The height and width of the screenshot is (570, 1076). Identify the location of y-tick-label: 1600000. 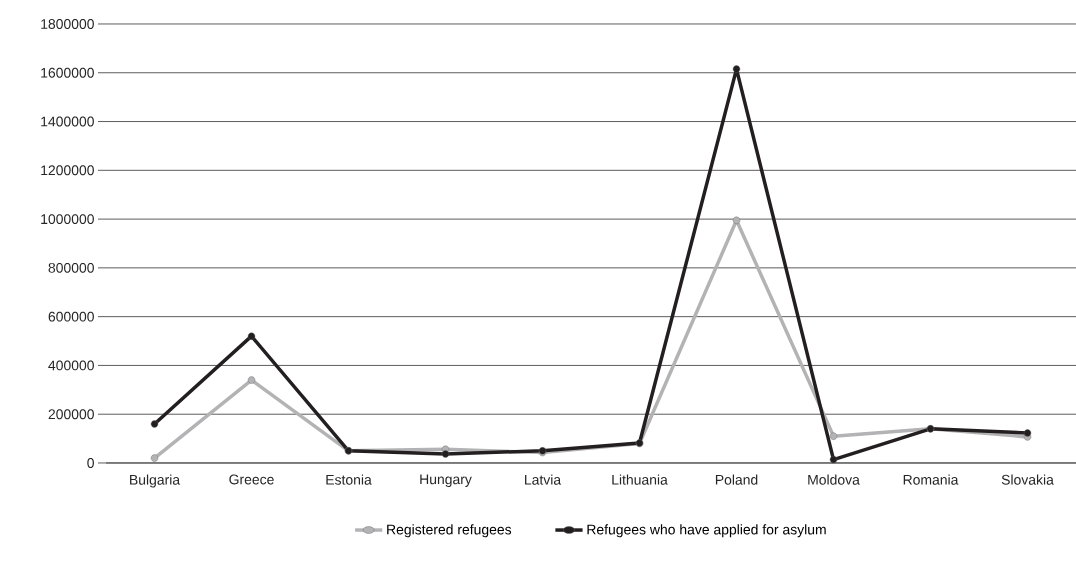
(67, 72).